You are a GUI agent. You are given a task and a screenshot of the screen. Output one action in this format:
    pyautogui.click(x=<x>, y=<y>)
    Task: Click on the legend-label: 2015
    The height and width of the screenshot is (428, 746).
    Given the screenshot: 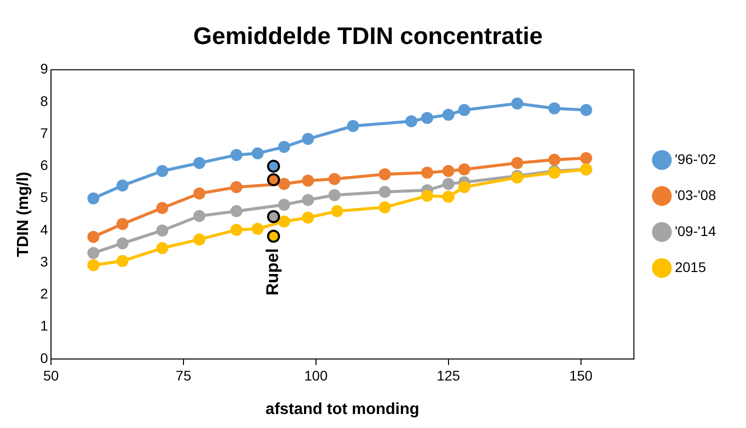 What is the action you would take?
    pyautogui.click(x=690, y=266)
    